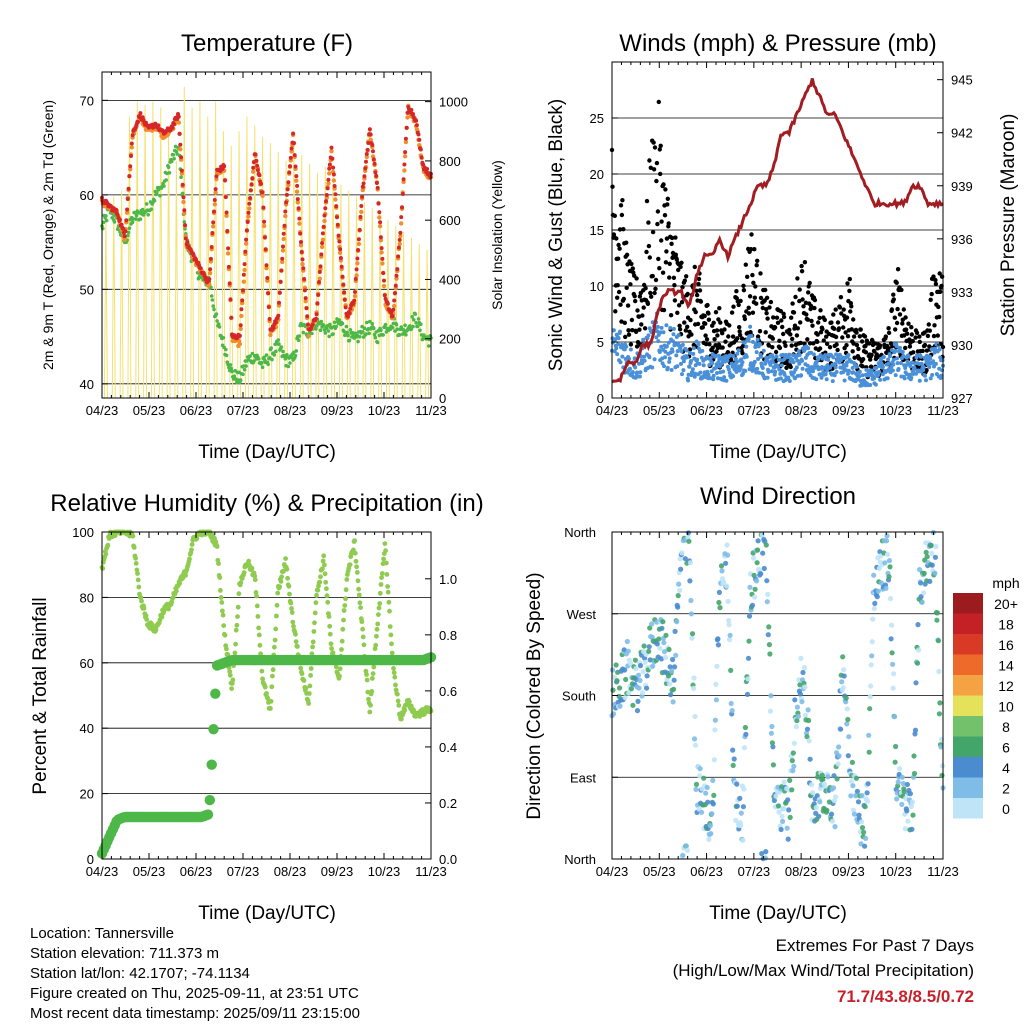 The width and height of the screenshot is (1024, 1024). What do you see at coordinates (266, 226) in the screenshot?
I see `temp-2m-series` at bounding box center [266, 226].